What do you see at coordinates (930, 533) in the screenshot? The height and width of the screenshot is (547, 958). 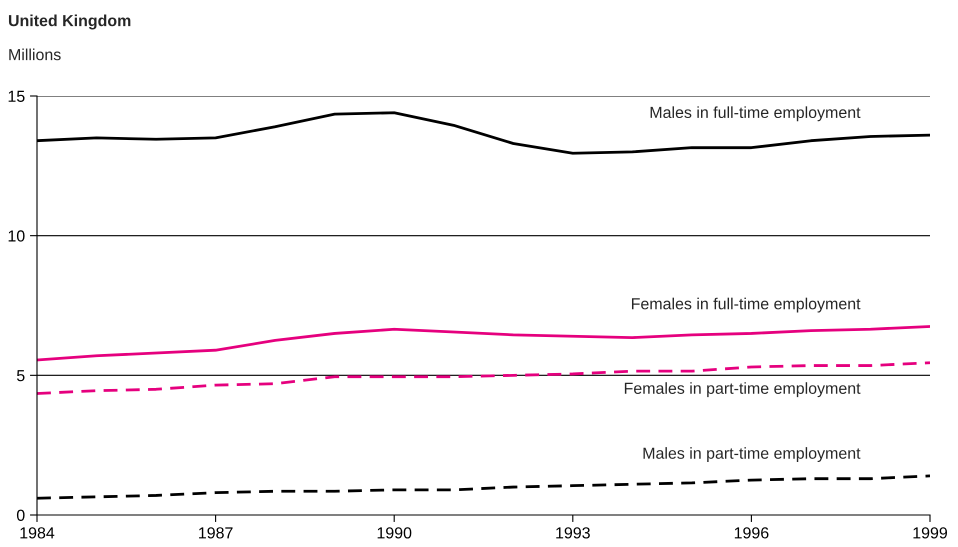 I see `x-tick-label: 1999` at bounding box center [930, 533].